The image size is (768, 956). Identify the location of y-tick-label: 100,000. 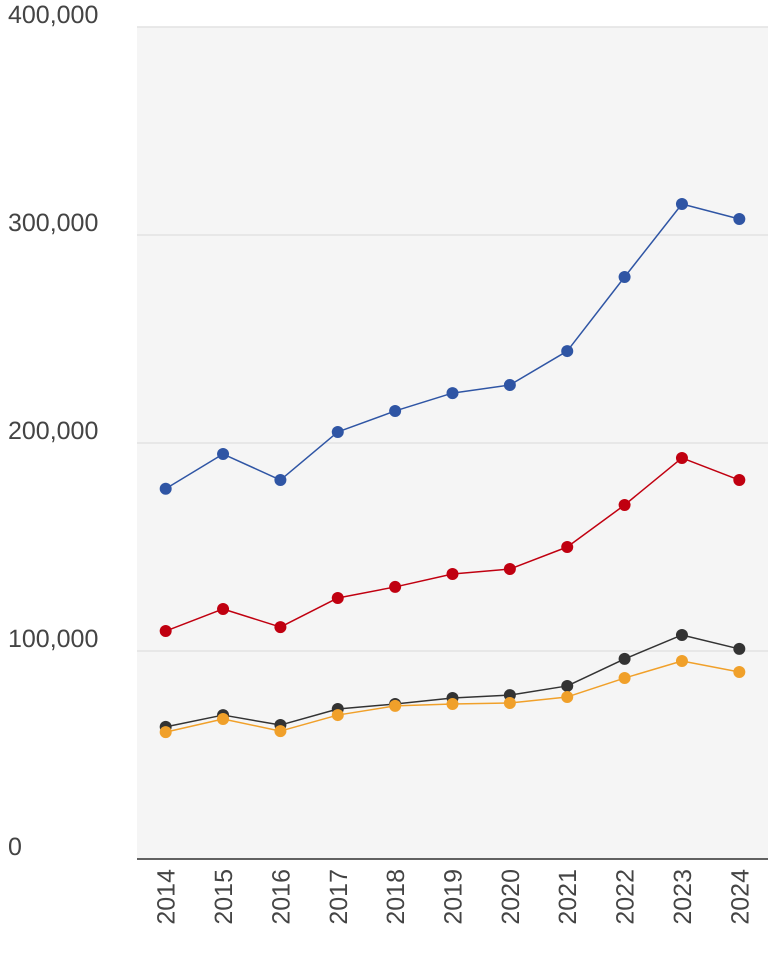
(53, 639).